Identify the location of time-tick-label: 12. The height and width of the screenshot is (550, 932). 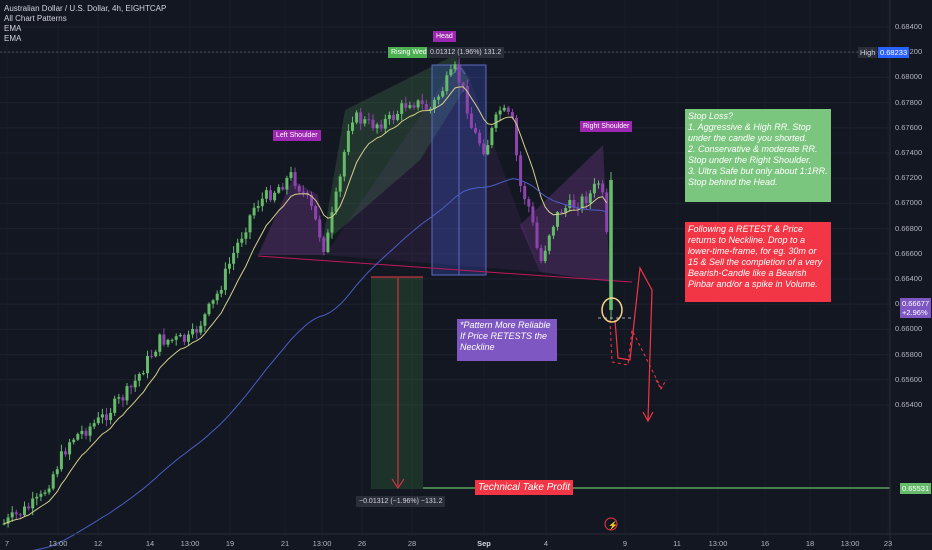
(98, 543).